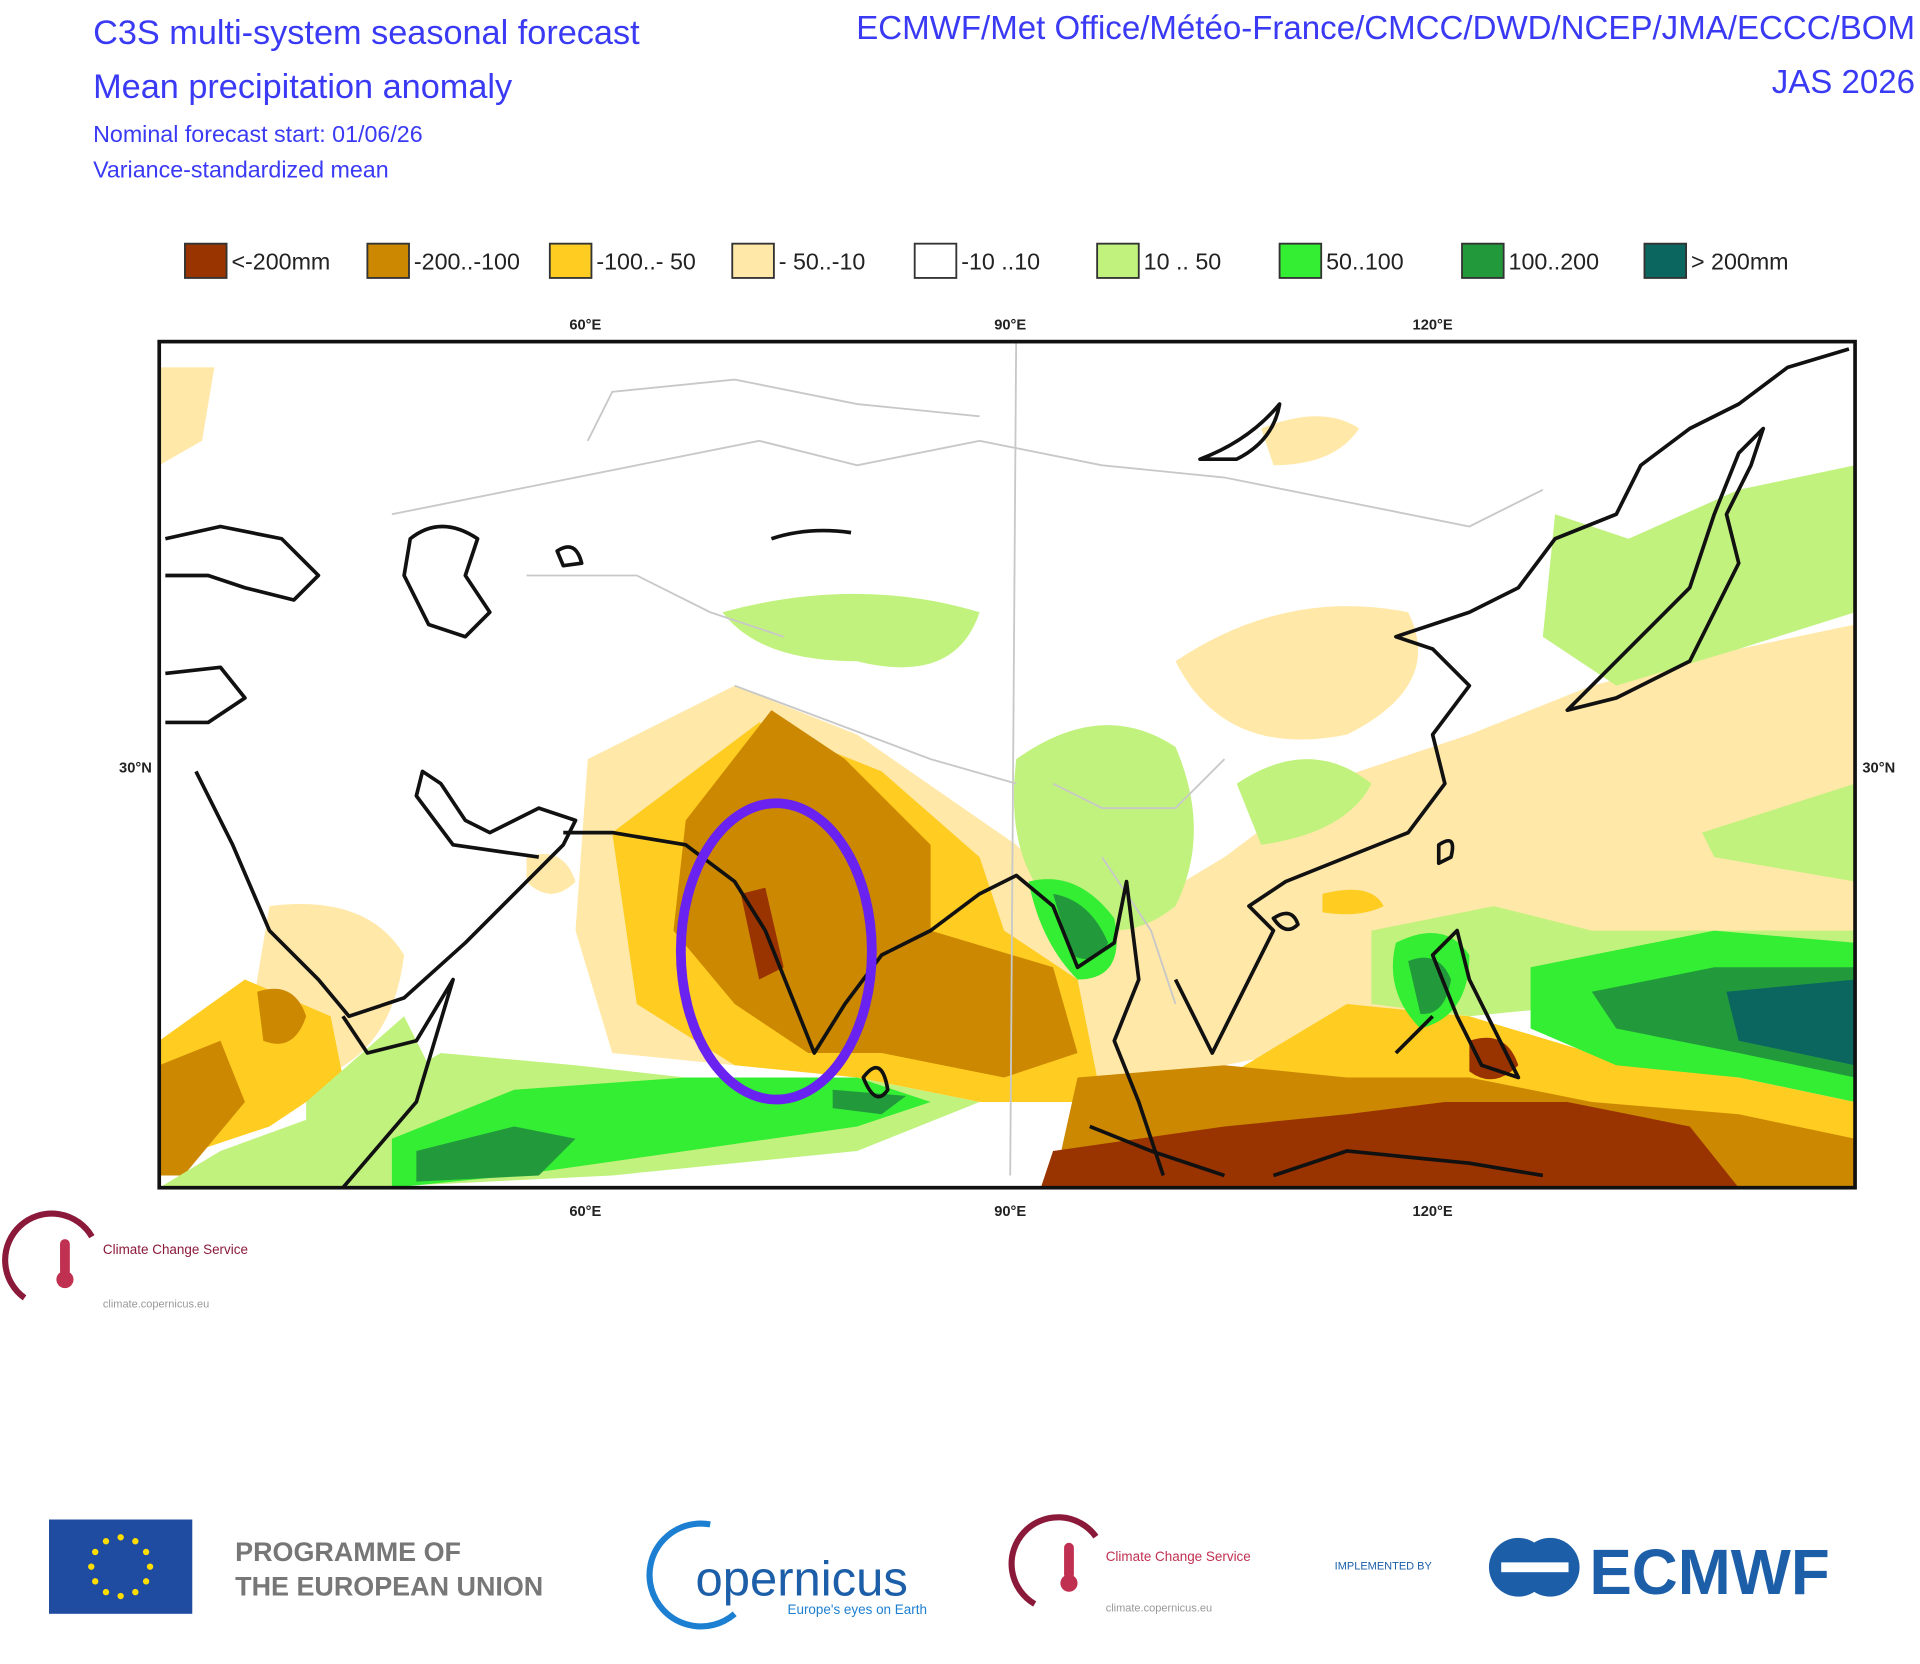 This screenshot has height=1664, width=1920. Describe the element at coordinates (1183, 261) in the screenshot. I see `legend-label: 10 .. 50` at that location.